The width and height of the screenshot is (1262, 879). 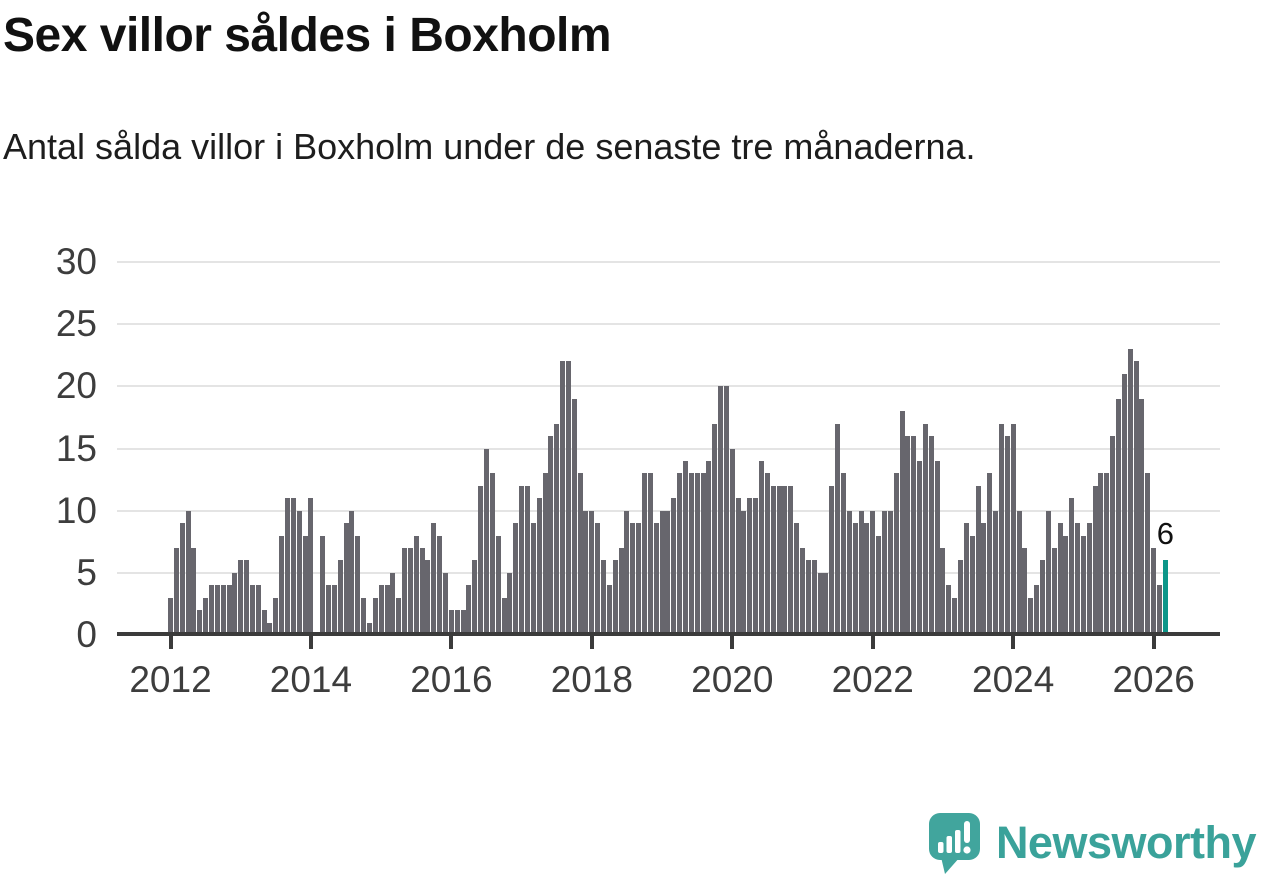 What do you see at coordinates (732, 679) in the screenshot?
I see `x-axis-label: 2020` at bounding box center [732, 679].